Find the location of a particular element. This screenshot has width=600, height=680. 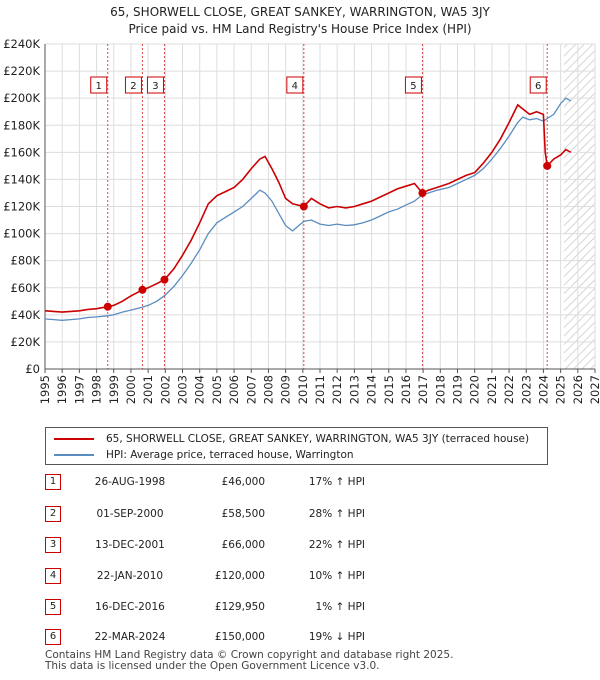

table-row: 6 22-MAR-2024 £150,000 19% ↓ HPI is located at coordinates (255, 638).